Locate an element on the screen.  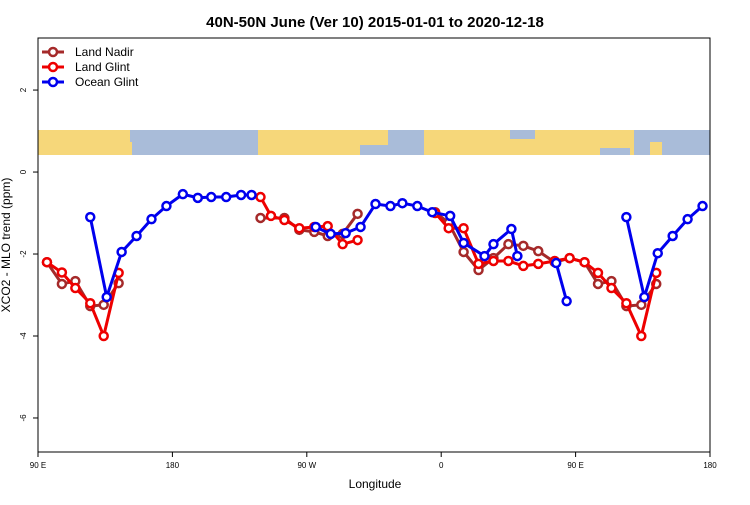
legend-label: Land Nadir is located at coordinates (104, 52).